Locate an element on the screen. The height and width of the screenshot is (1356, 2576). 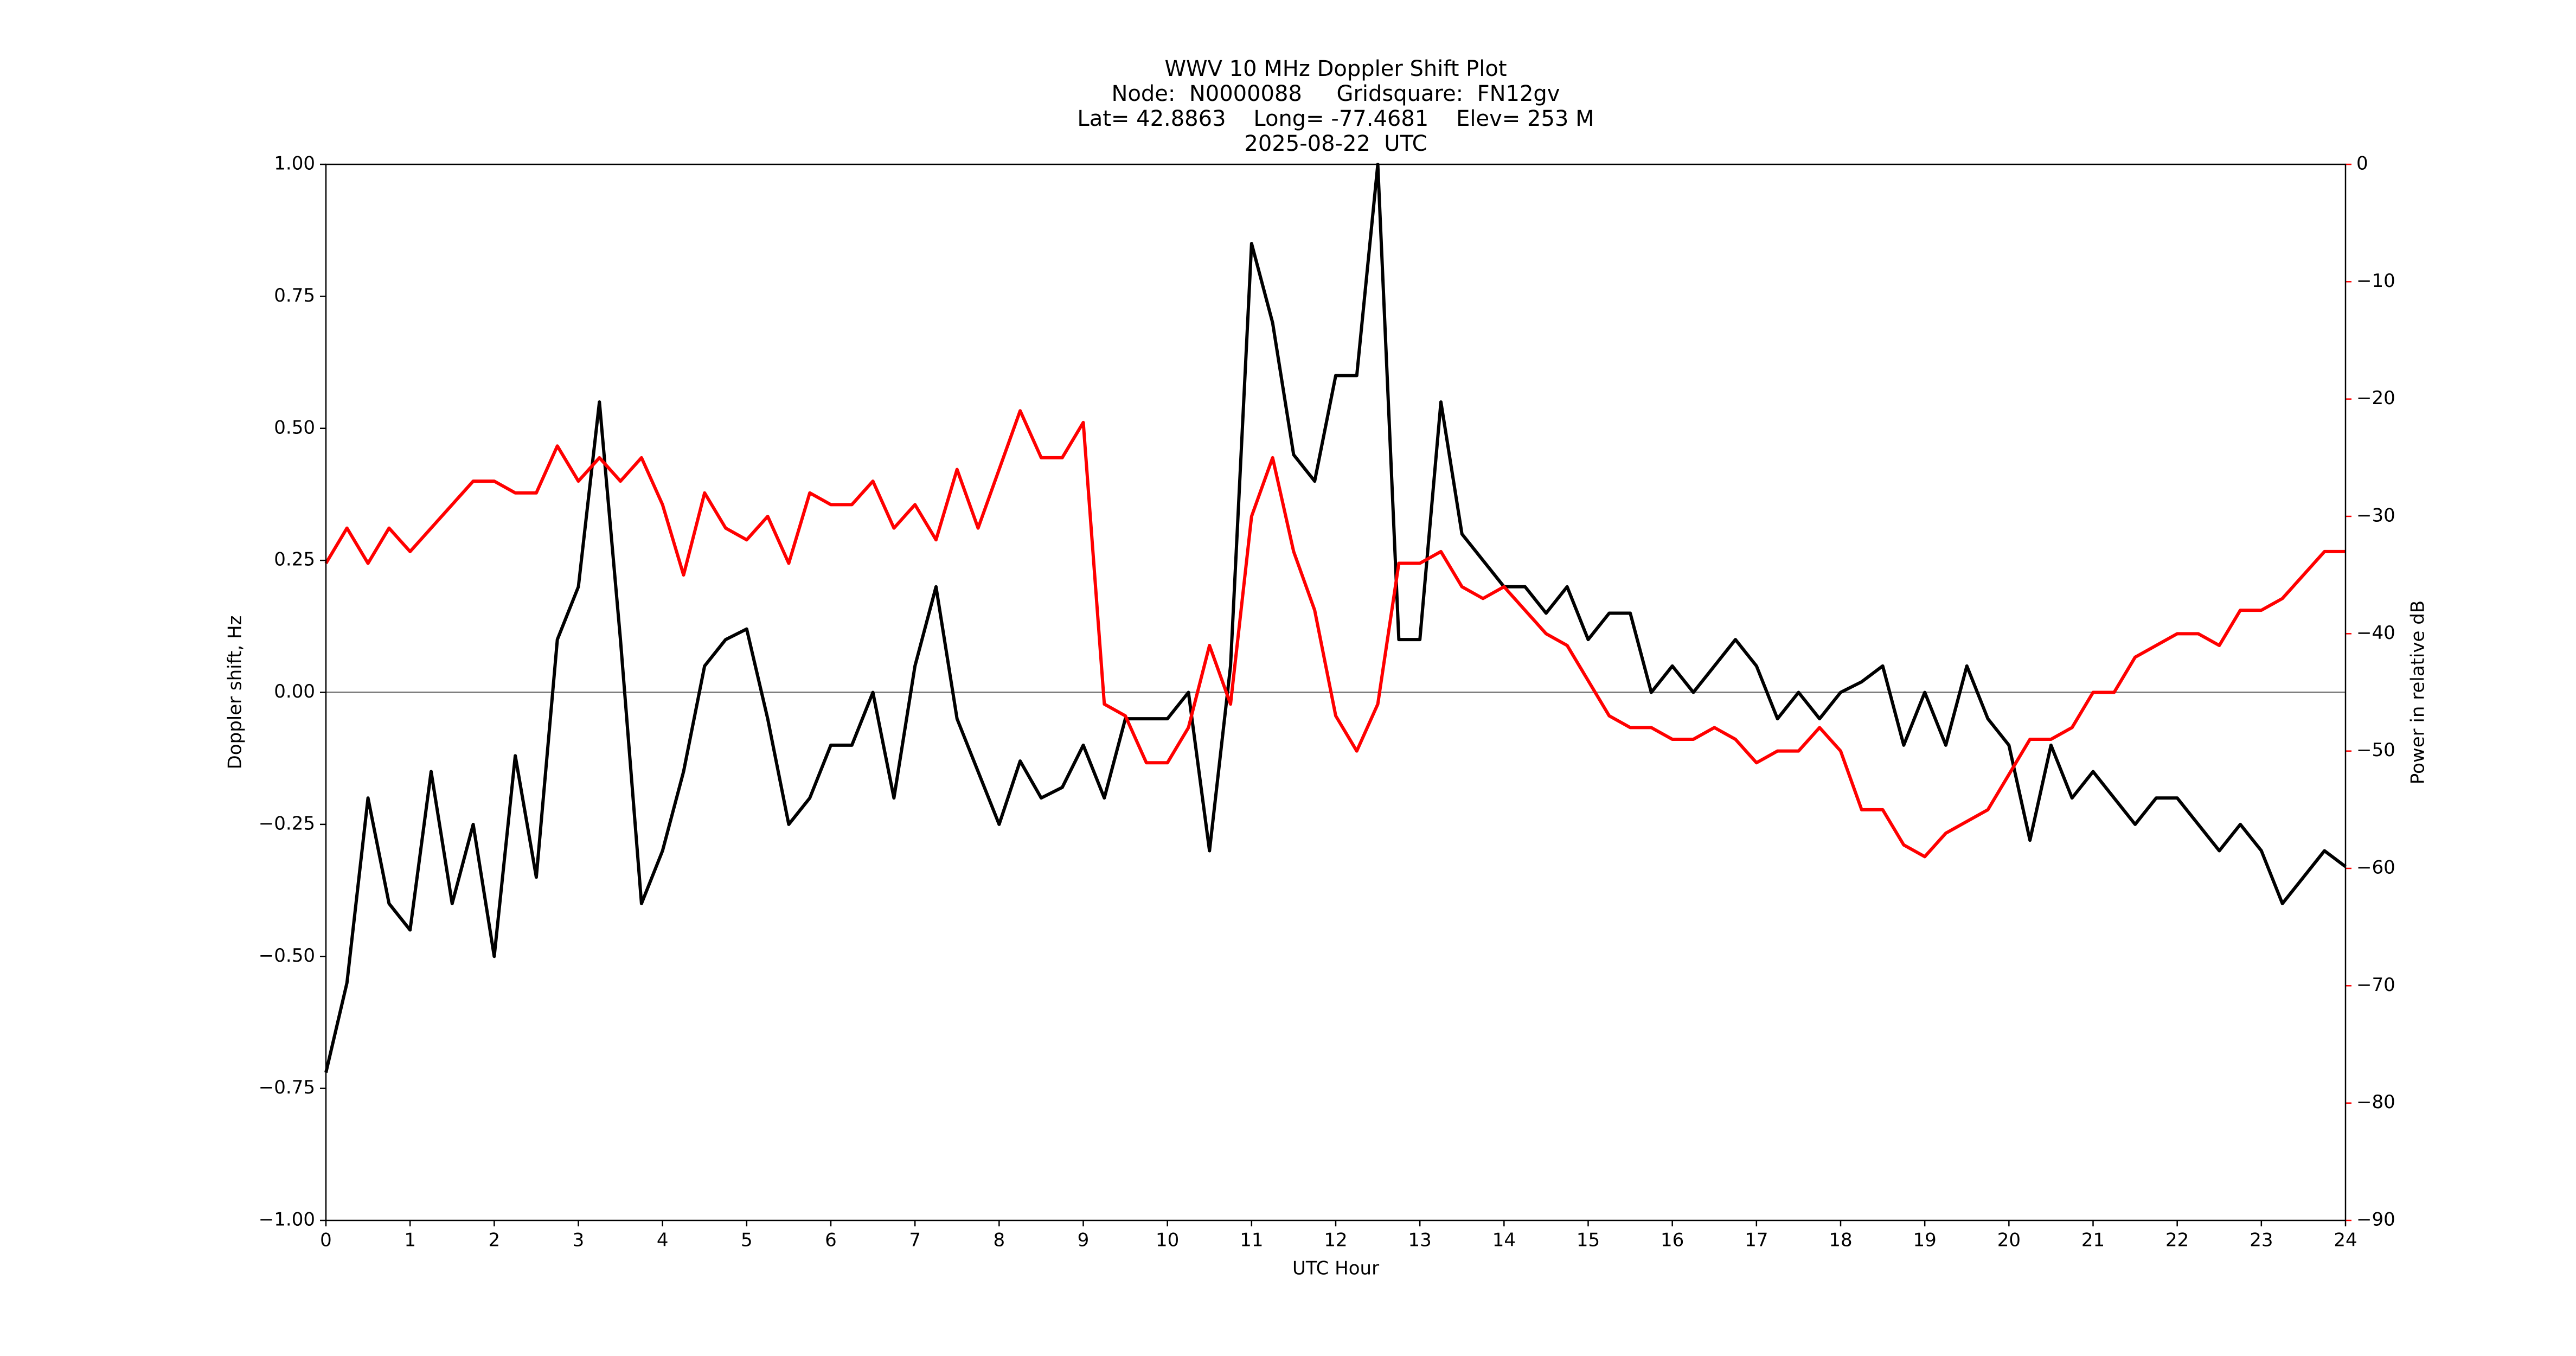
x-tick-label: 23 is located at coordinates (2261, 1240).